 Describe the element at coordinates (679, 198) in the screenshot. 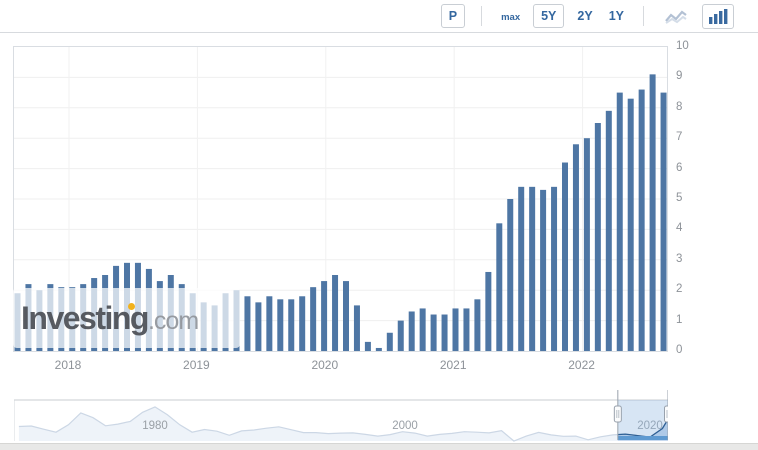

I see `y-tick-label: 5` at that location.